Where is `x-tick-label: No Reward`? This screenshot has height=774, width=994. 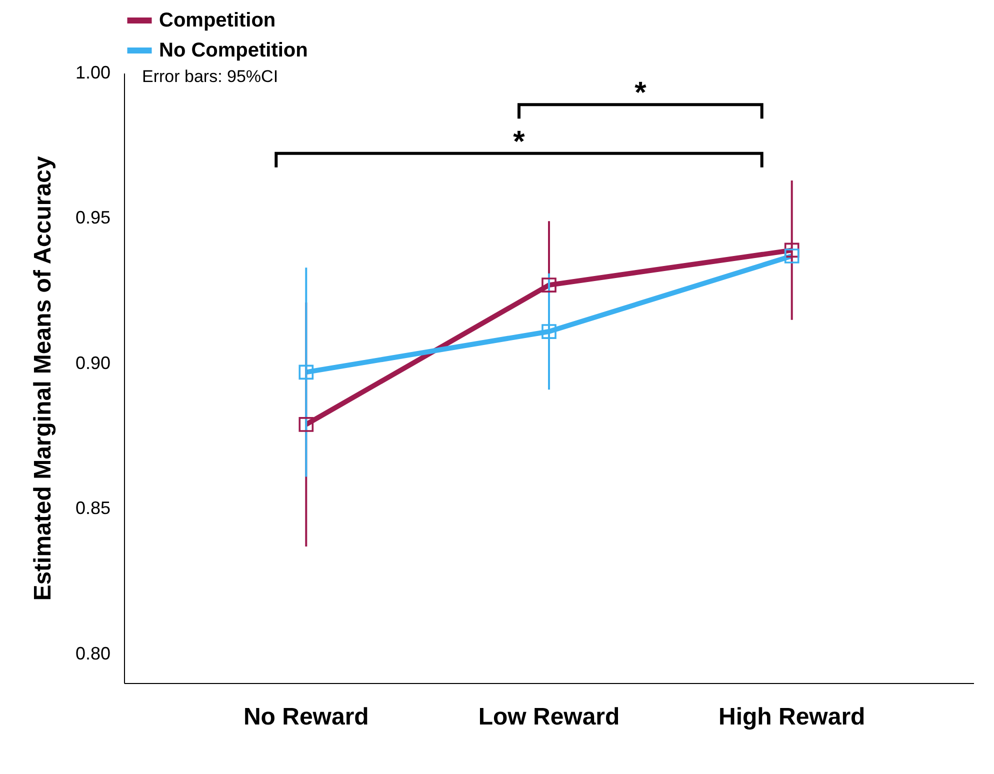
x-tick-label: No Reward is located at coordinates (306, 717).